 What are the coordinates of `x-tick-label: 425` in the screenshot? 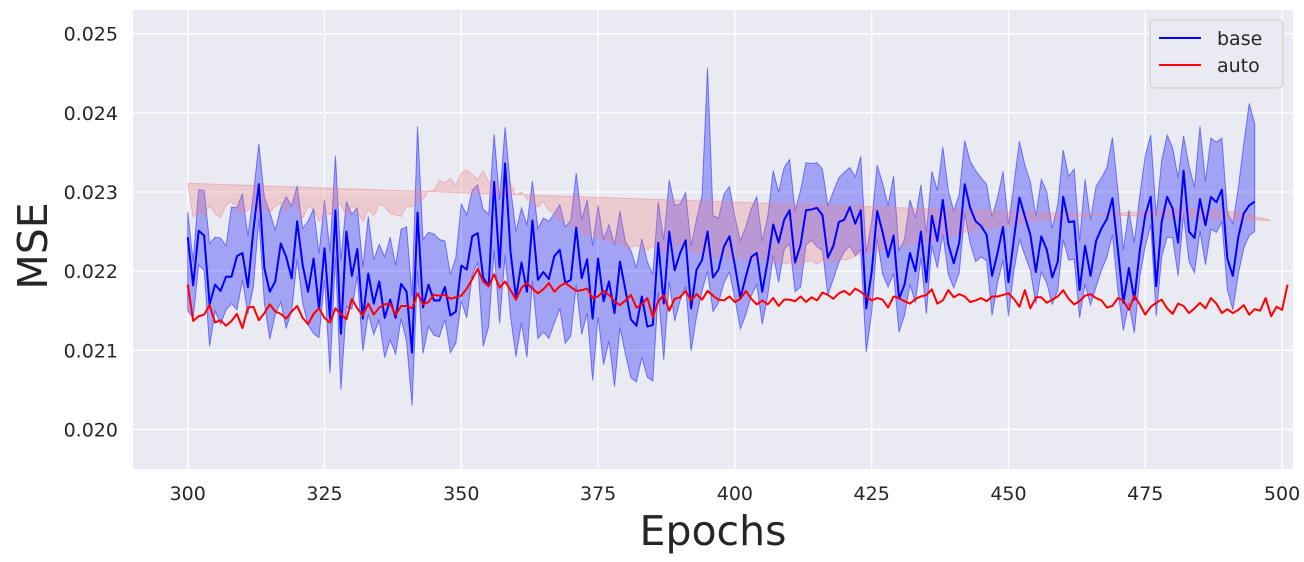 It's located at (872, 494).